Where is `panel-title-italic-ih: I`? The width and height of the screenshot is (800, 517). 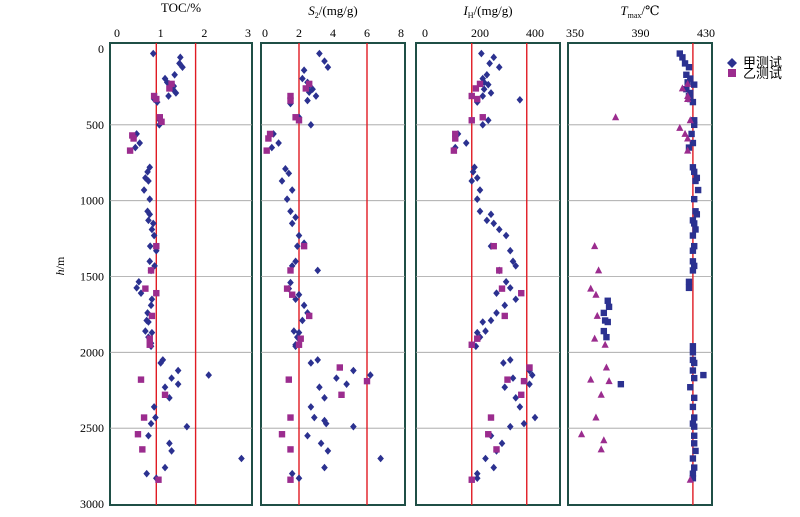 panel-title-italic-ih: I is located at coordinates (465, 10).